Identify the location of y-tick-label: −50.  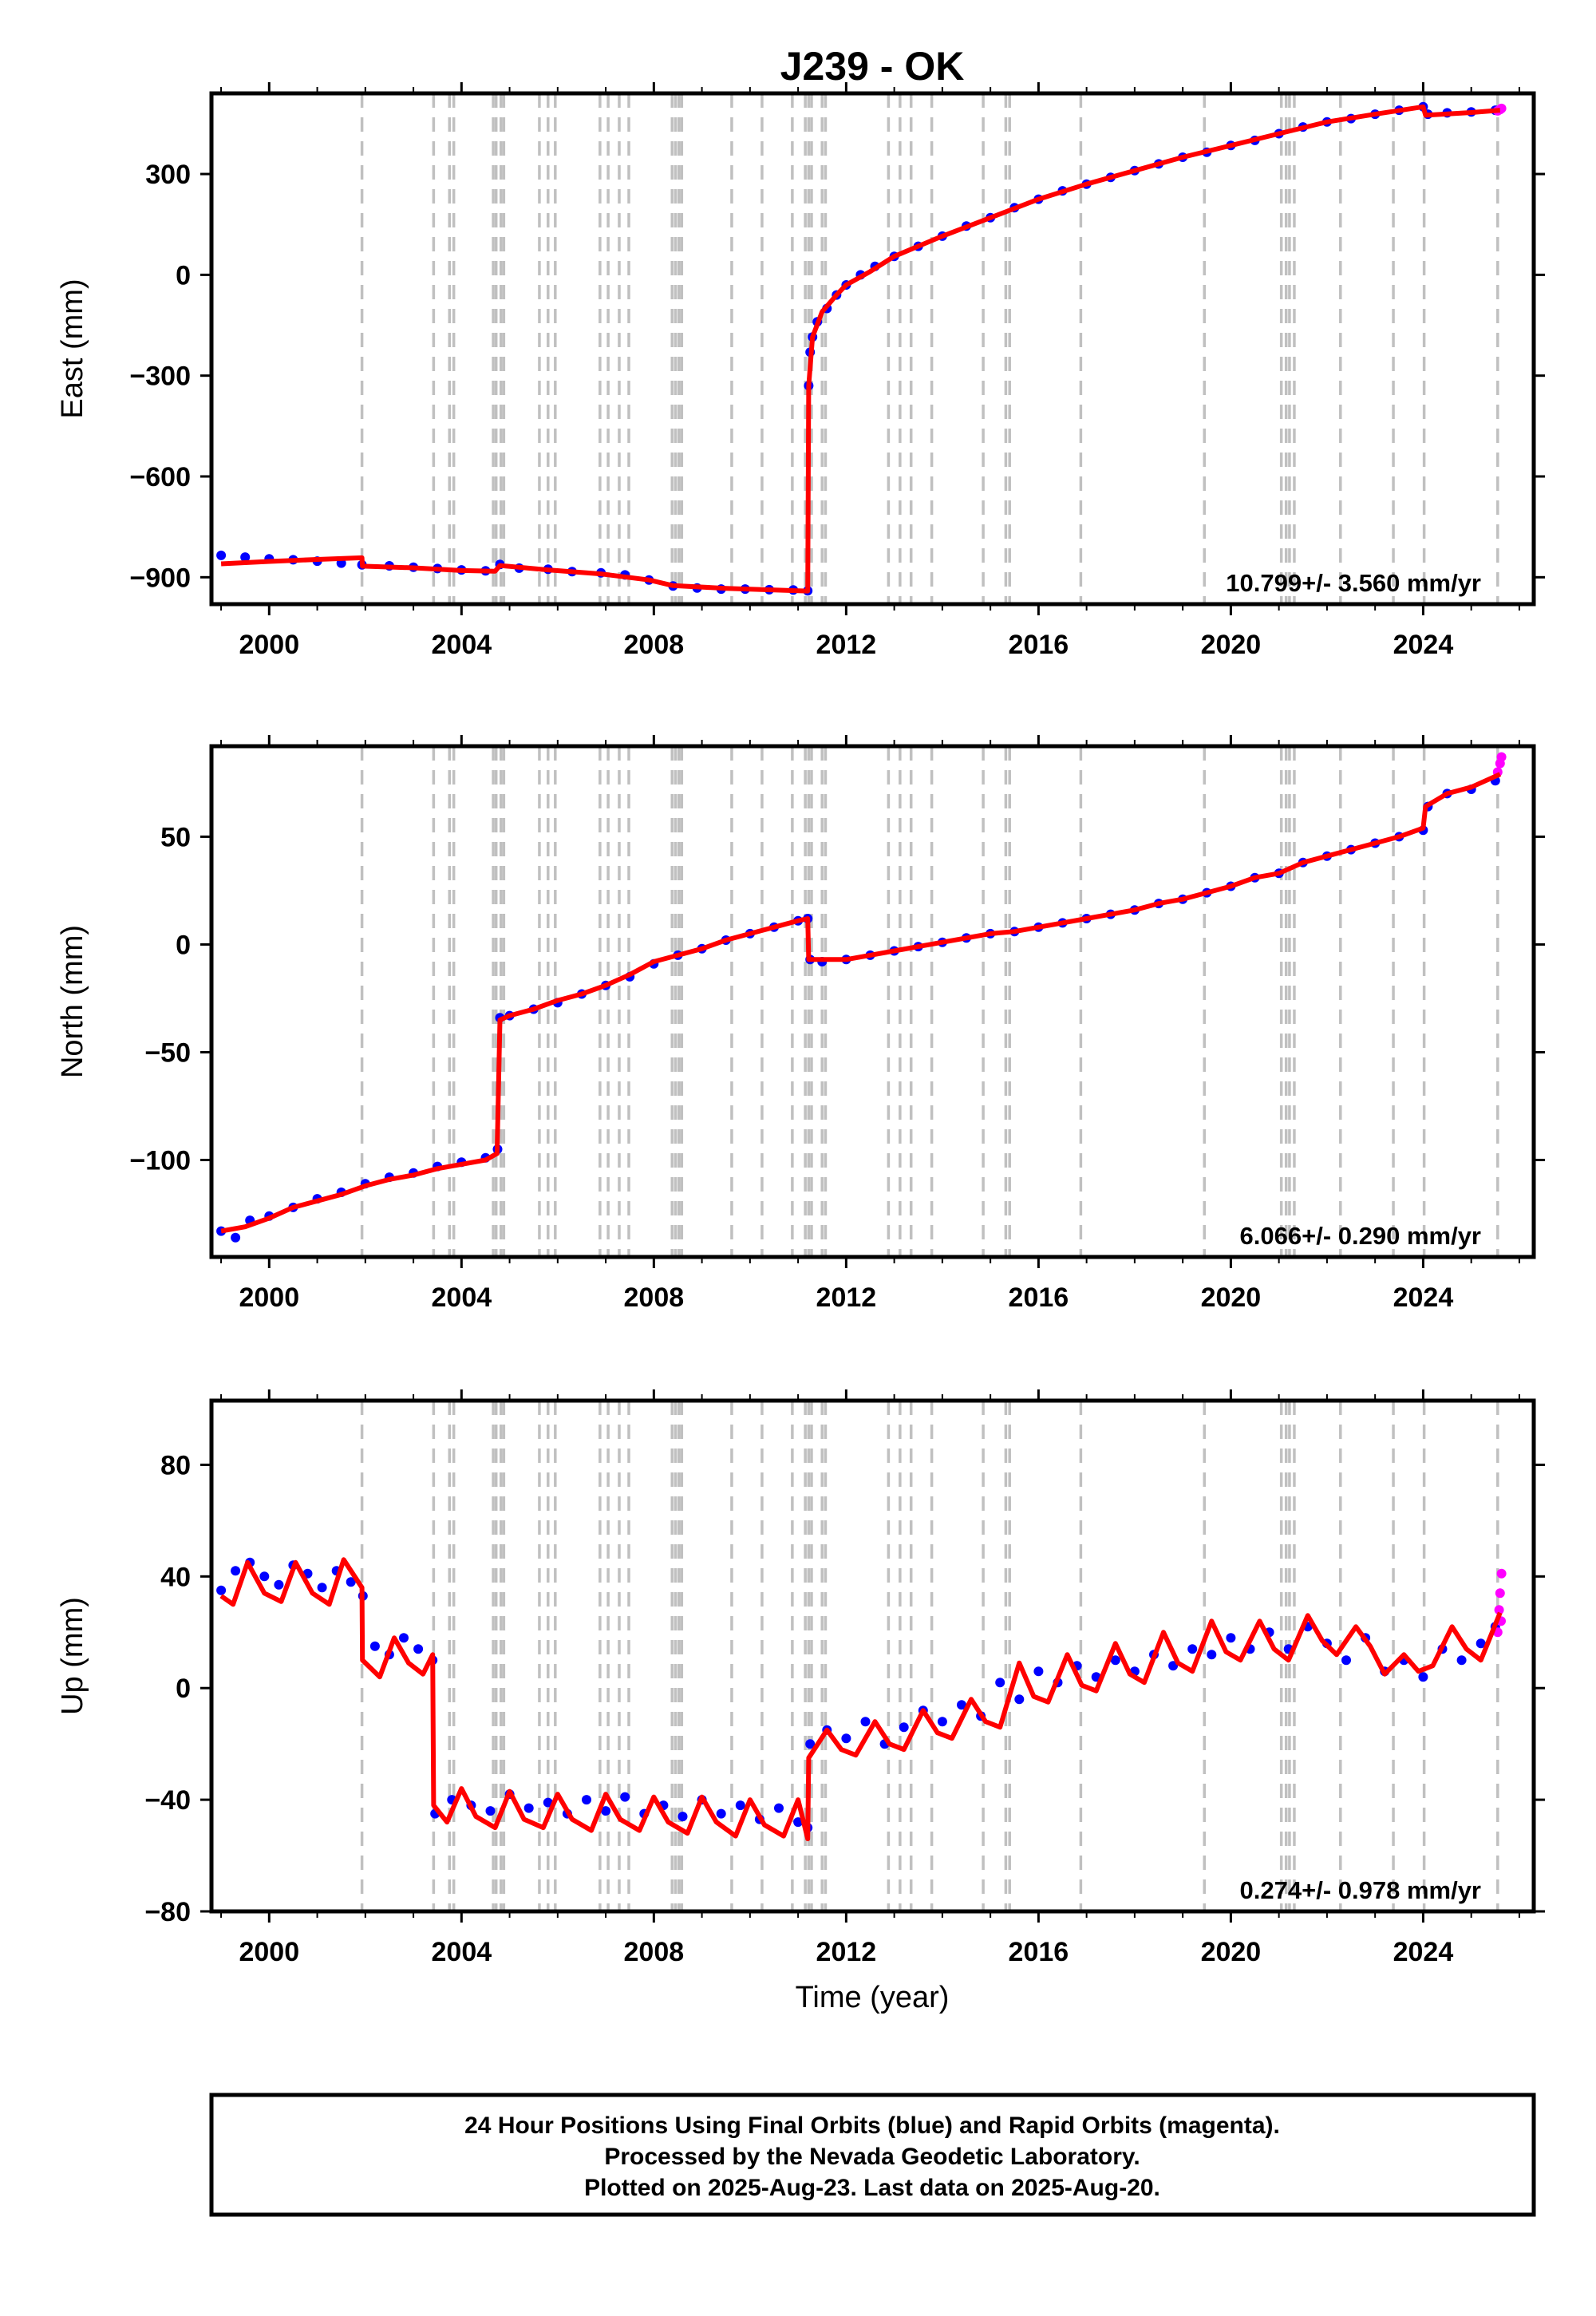
(167, 1052).